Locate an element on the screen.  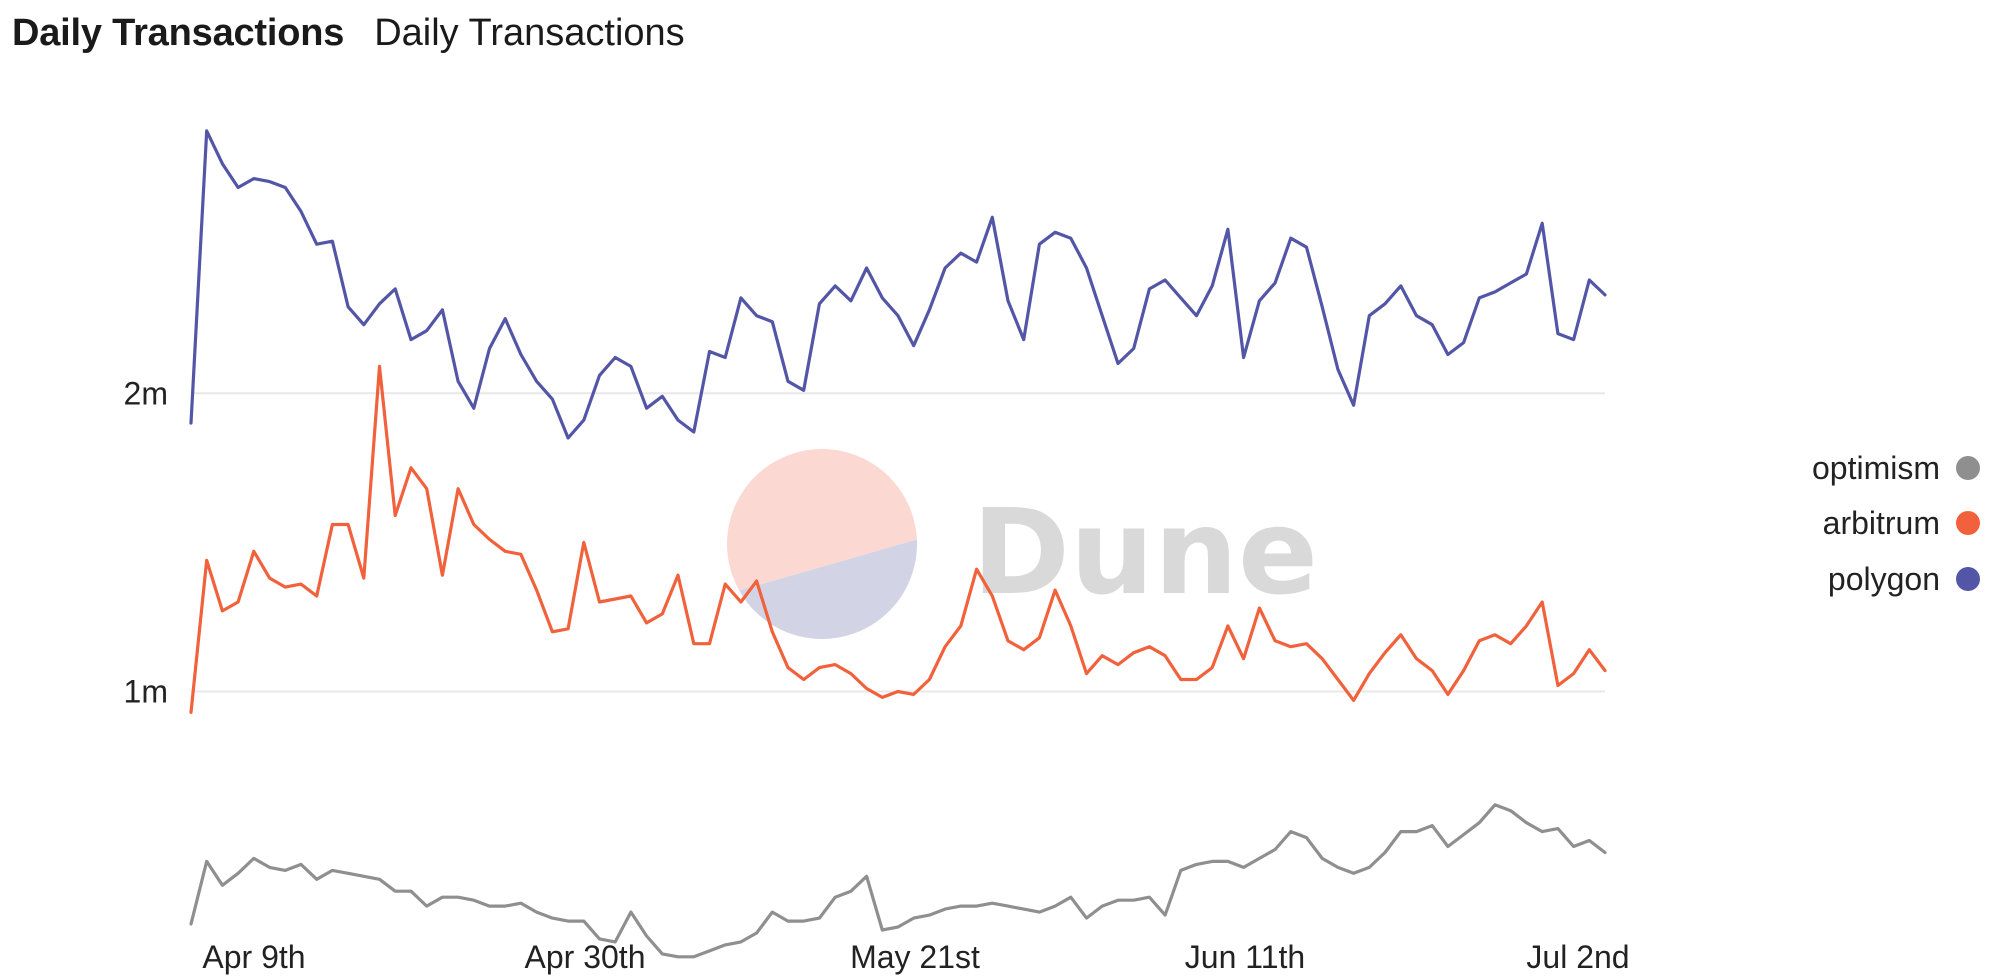
x-tick-label: Apr 9th is located at coordinates (253, 957).